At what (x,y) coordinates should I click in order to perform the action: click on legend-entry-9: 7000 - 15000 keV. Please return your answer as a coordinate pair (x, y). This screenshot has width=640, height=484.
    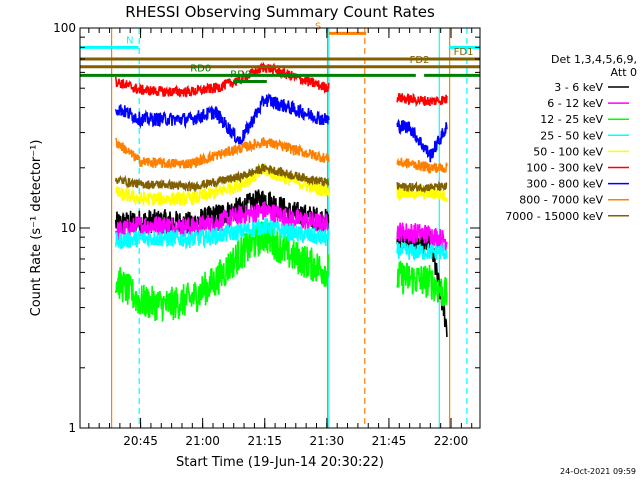
    Looking at the image, I should click on (554, 216).